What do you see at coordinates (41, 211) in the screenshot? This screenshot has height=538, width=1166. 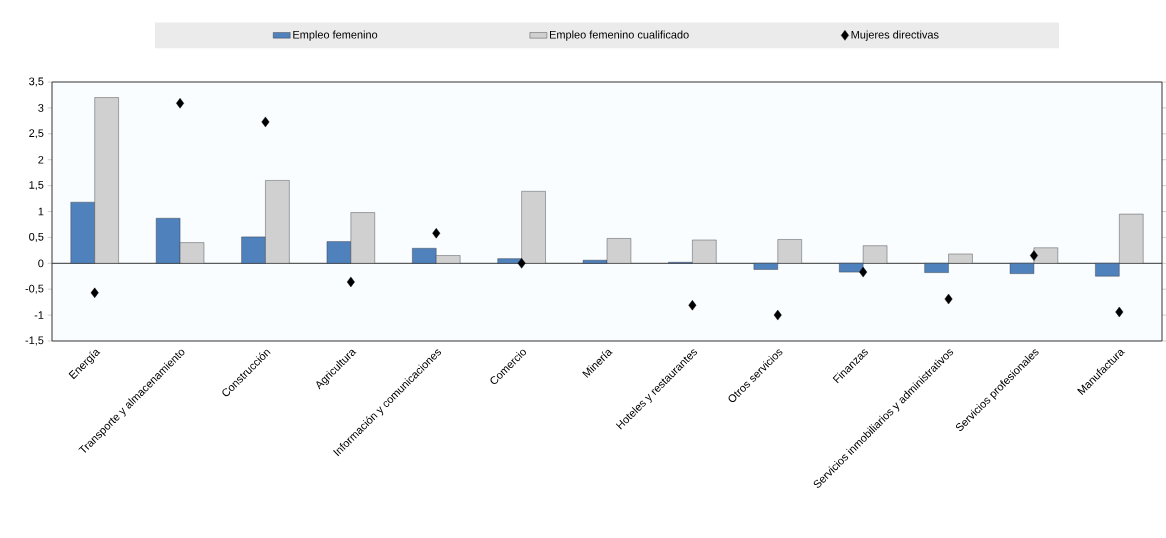 I see `y-tick-label: 1` at bounding box center [41, 211].